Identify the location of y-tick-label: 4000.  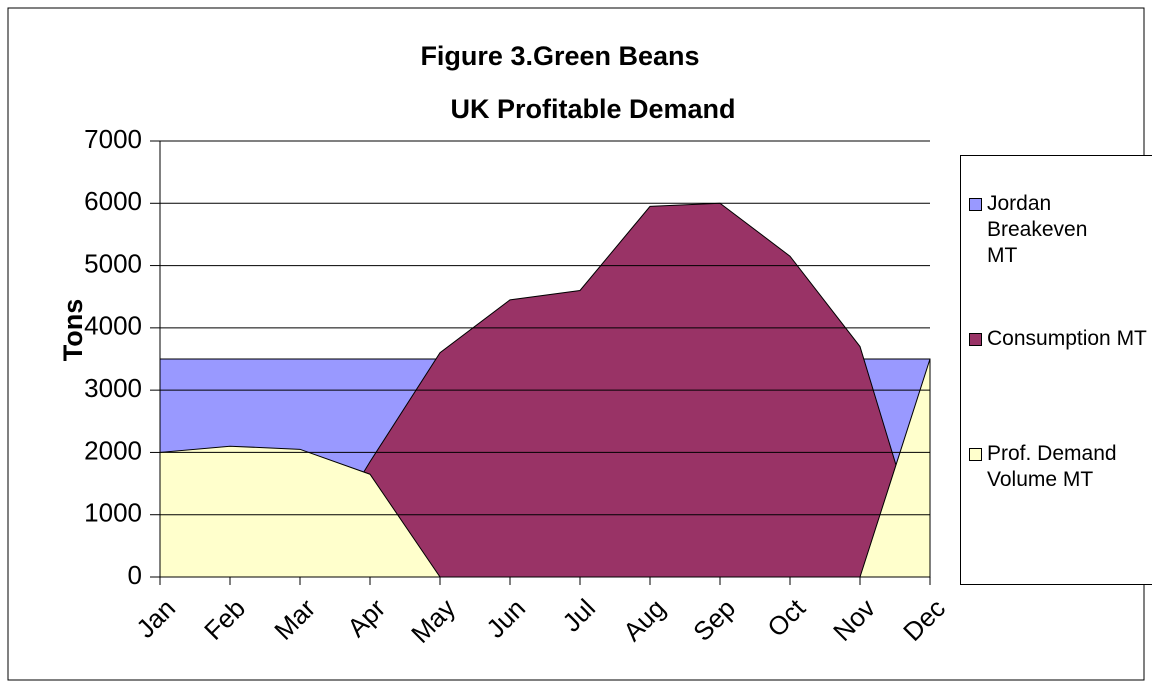
(113, 326).